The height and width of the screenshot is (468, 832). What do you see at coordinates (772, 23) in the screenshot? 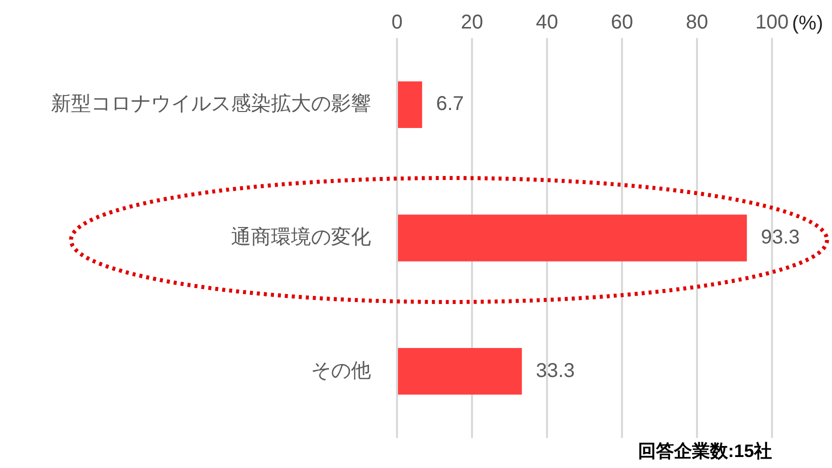
I see `x-tick-label: 100` at bounding box center [772, 23].